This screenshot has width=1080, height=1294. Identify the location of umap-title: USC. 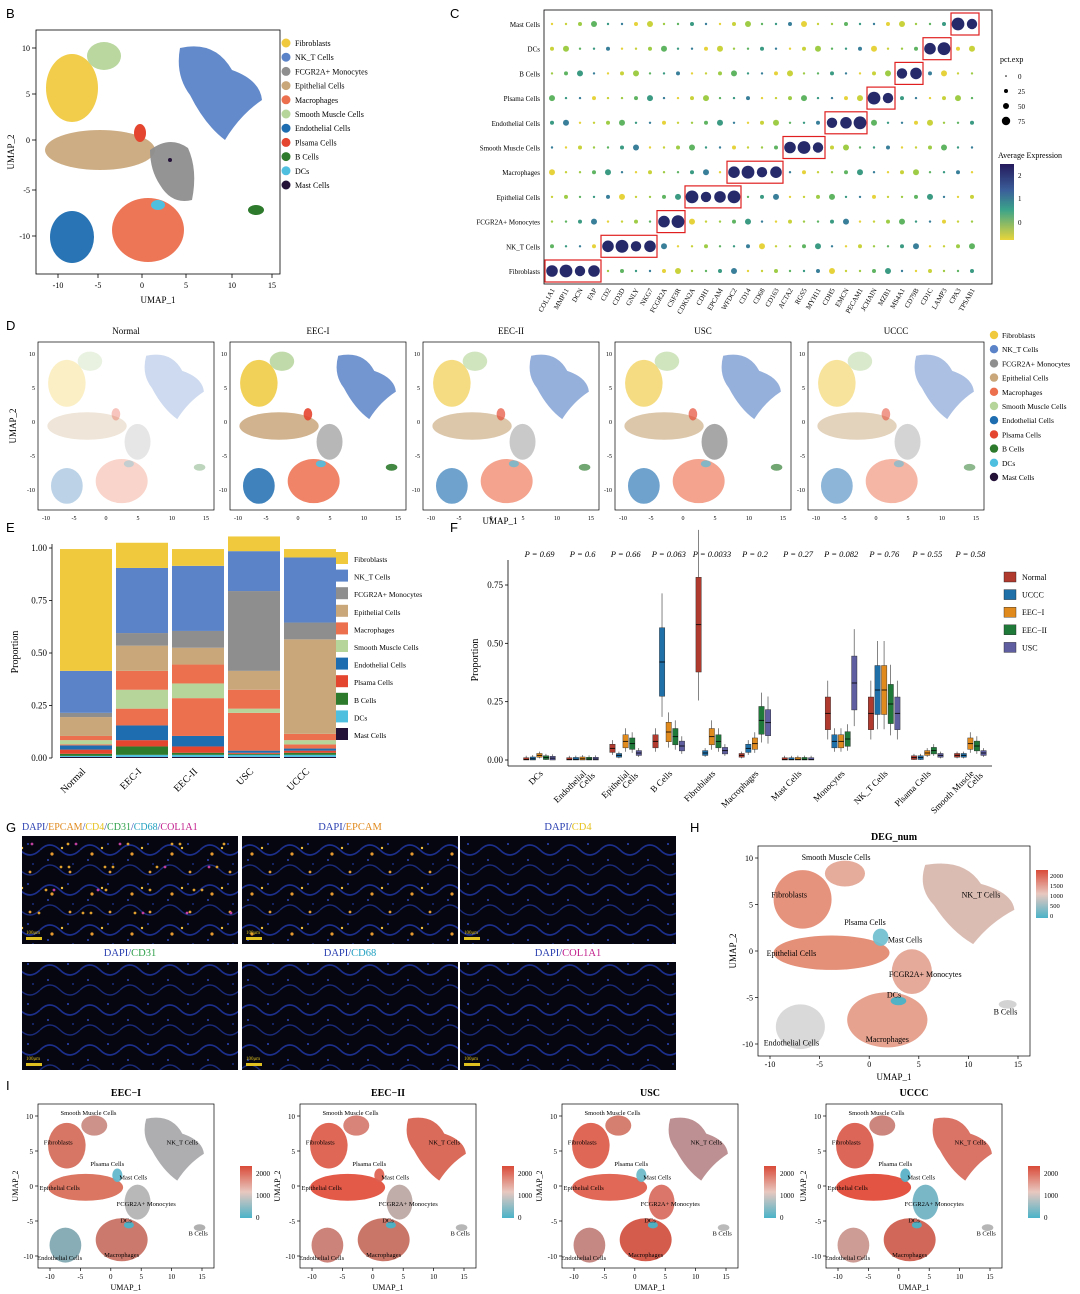
(703, 331).